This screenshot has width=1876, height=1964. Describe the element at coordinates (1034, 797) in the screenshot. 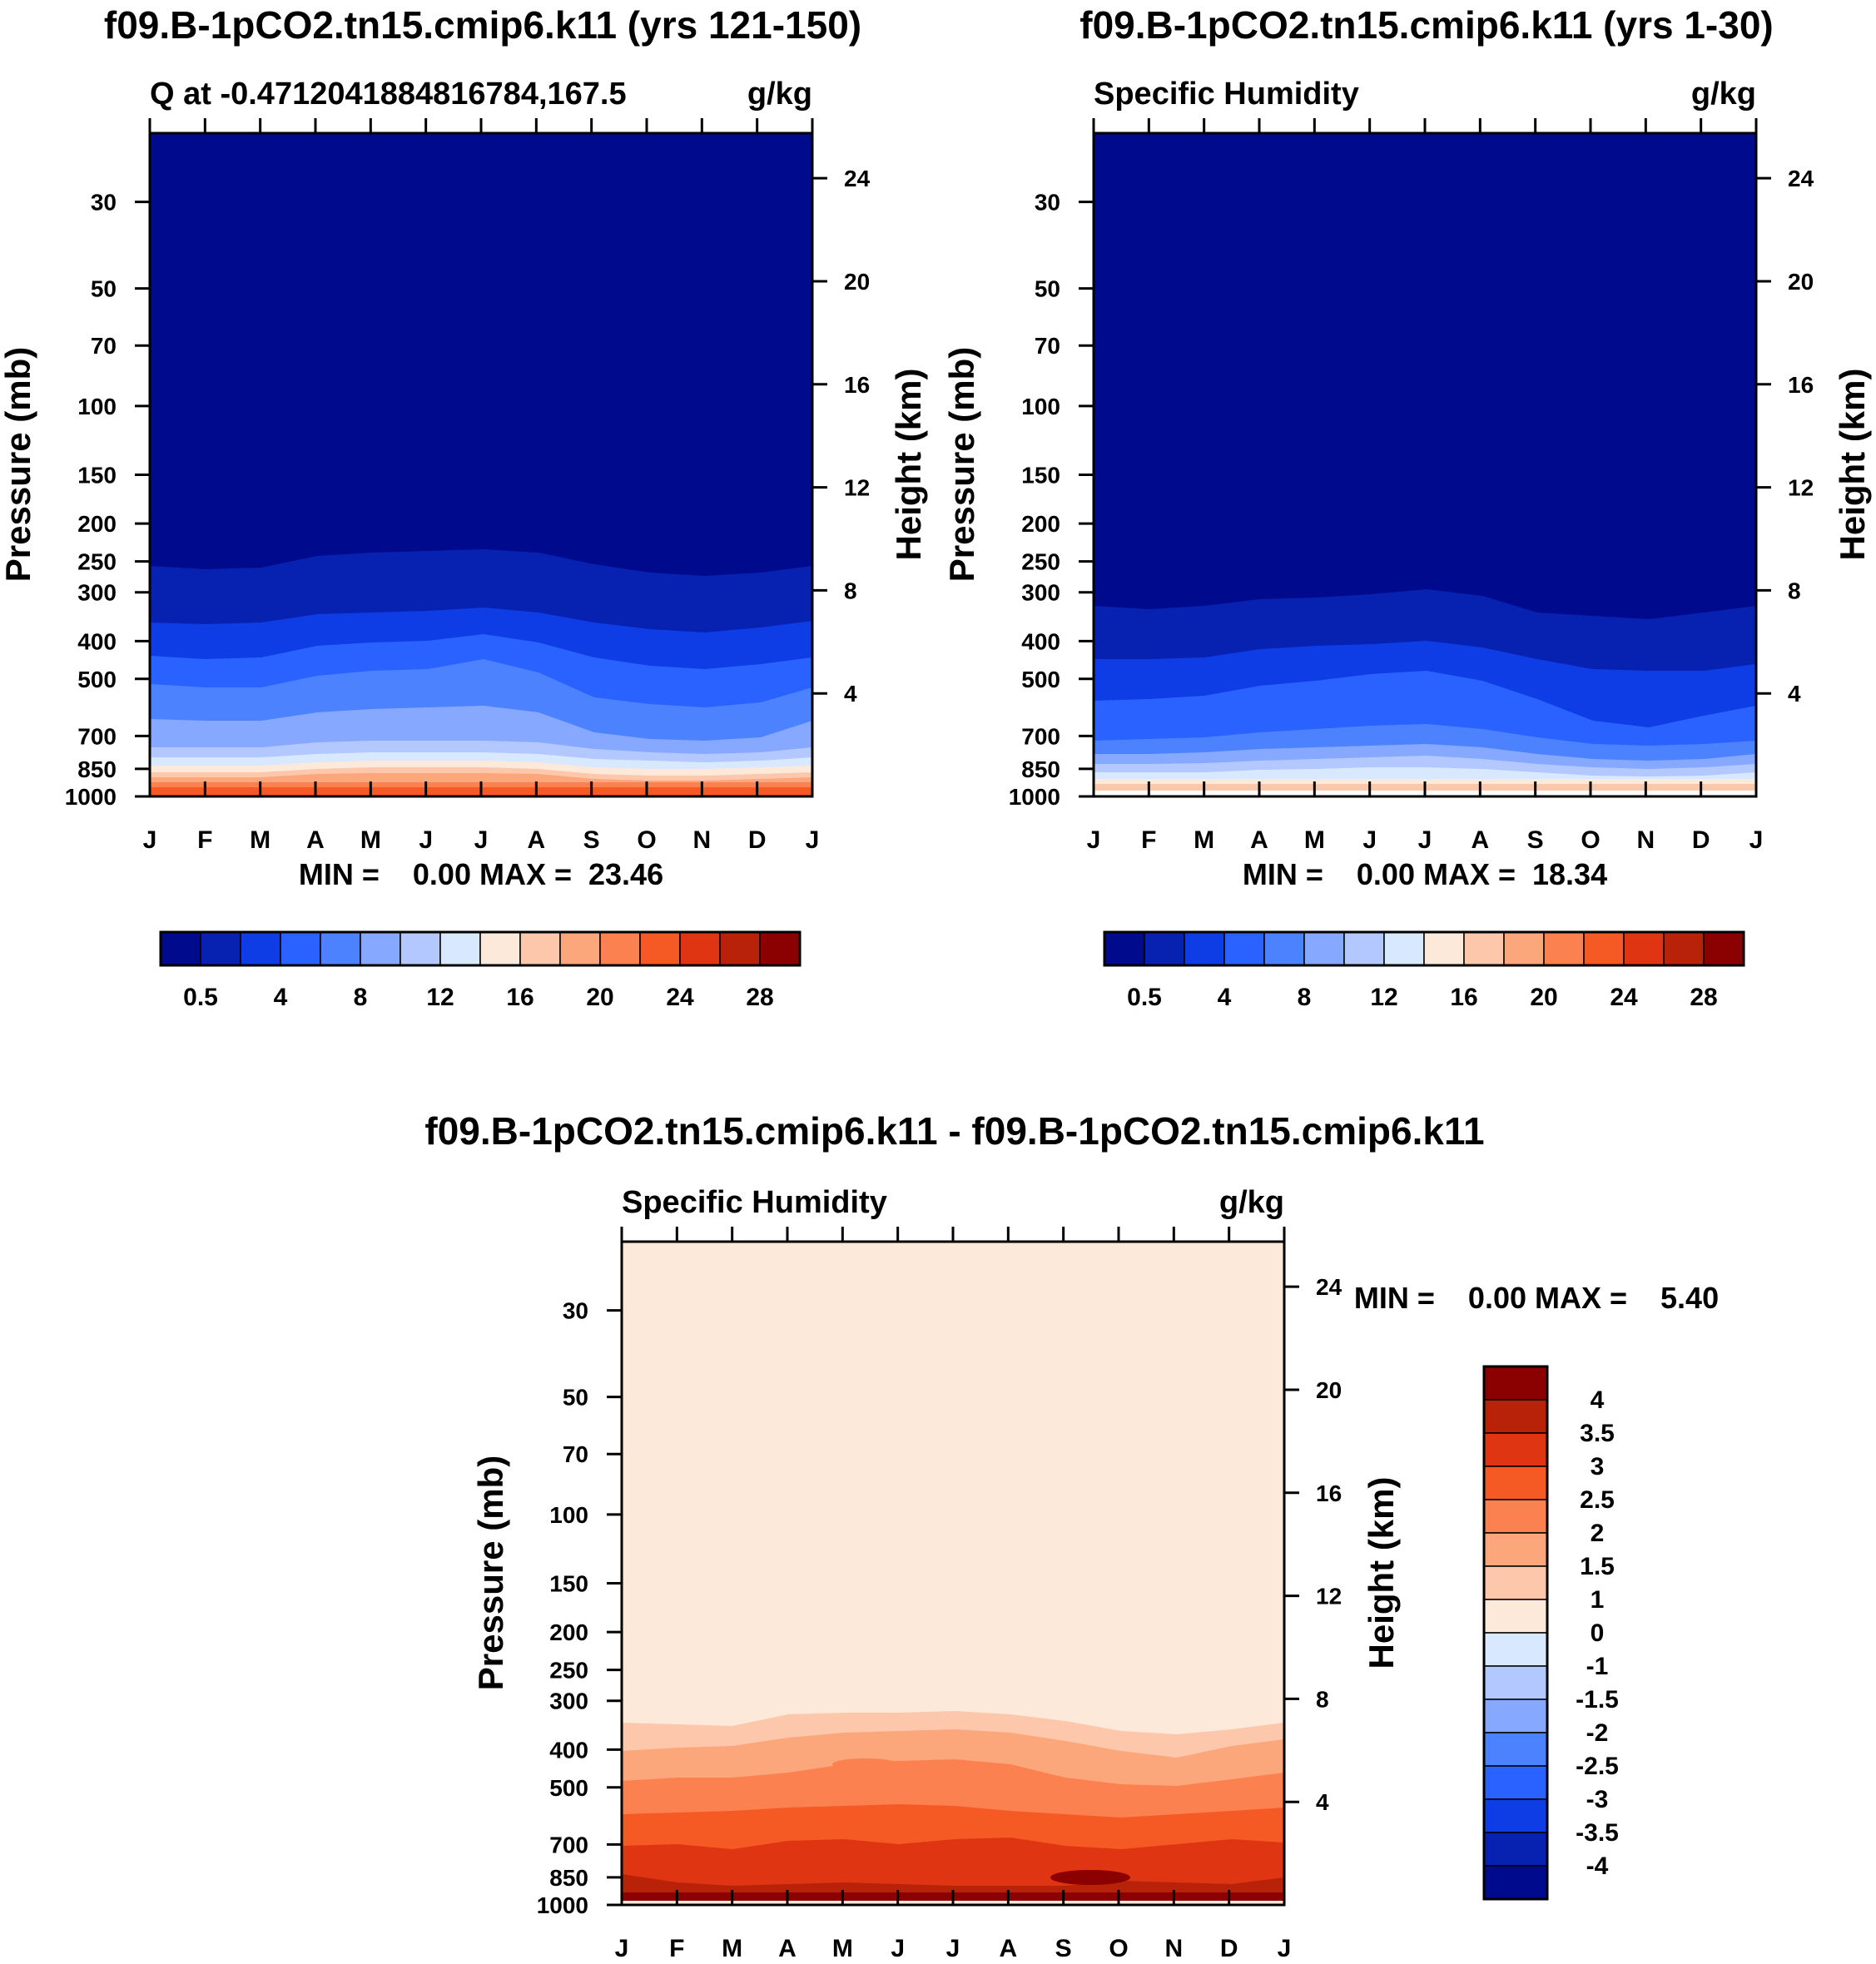

I see `y-tick-label: 1000` at that location.